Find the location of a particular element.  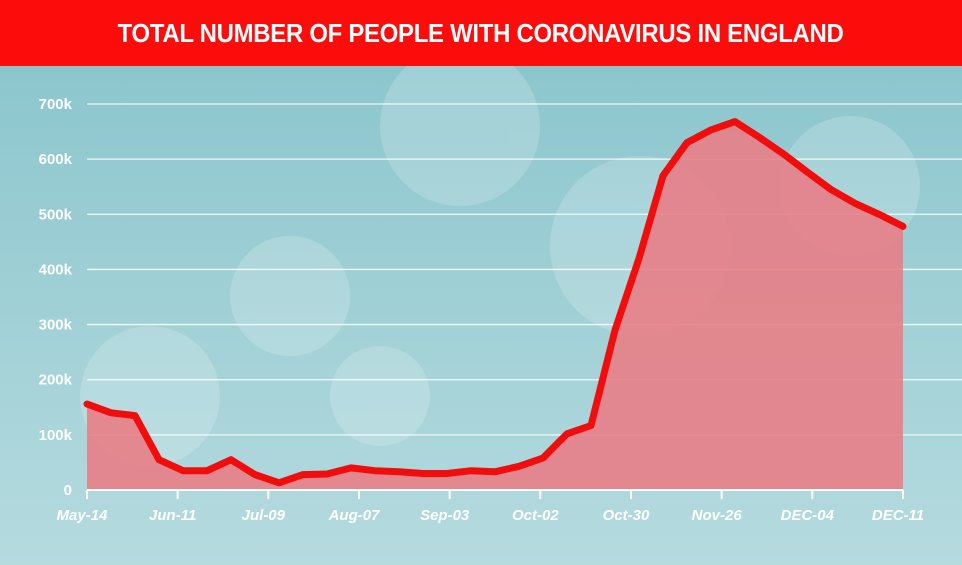

y-tick-label: 300k is located at coordinates (56, 325).